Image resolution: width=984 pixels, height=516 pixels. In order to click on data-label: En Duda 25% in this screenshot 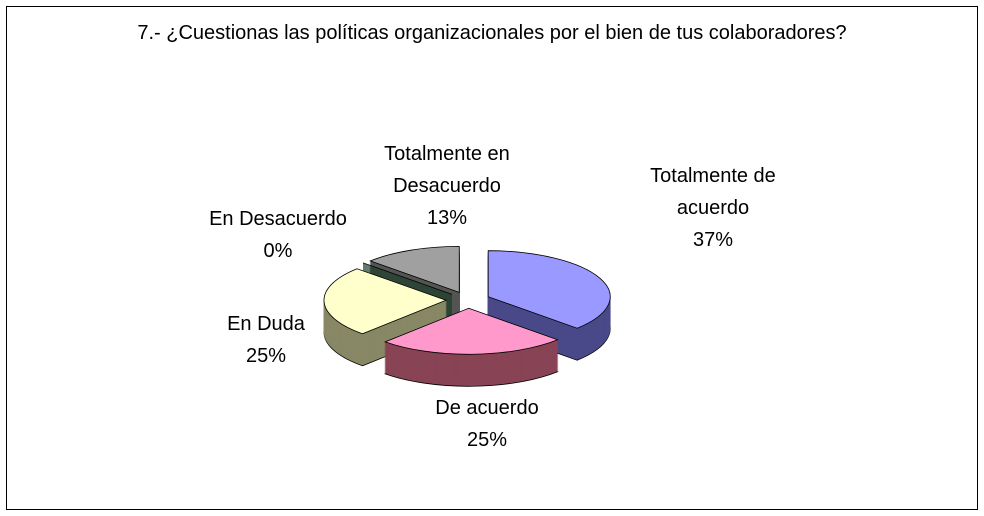, I will do `click(266, 340)`.